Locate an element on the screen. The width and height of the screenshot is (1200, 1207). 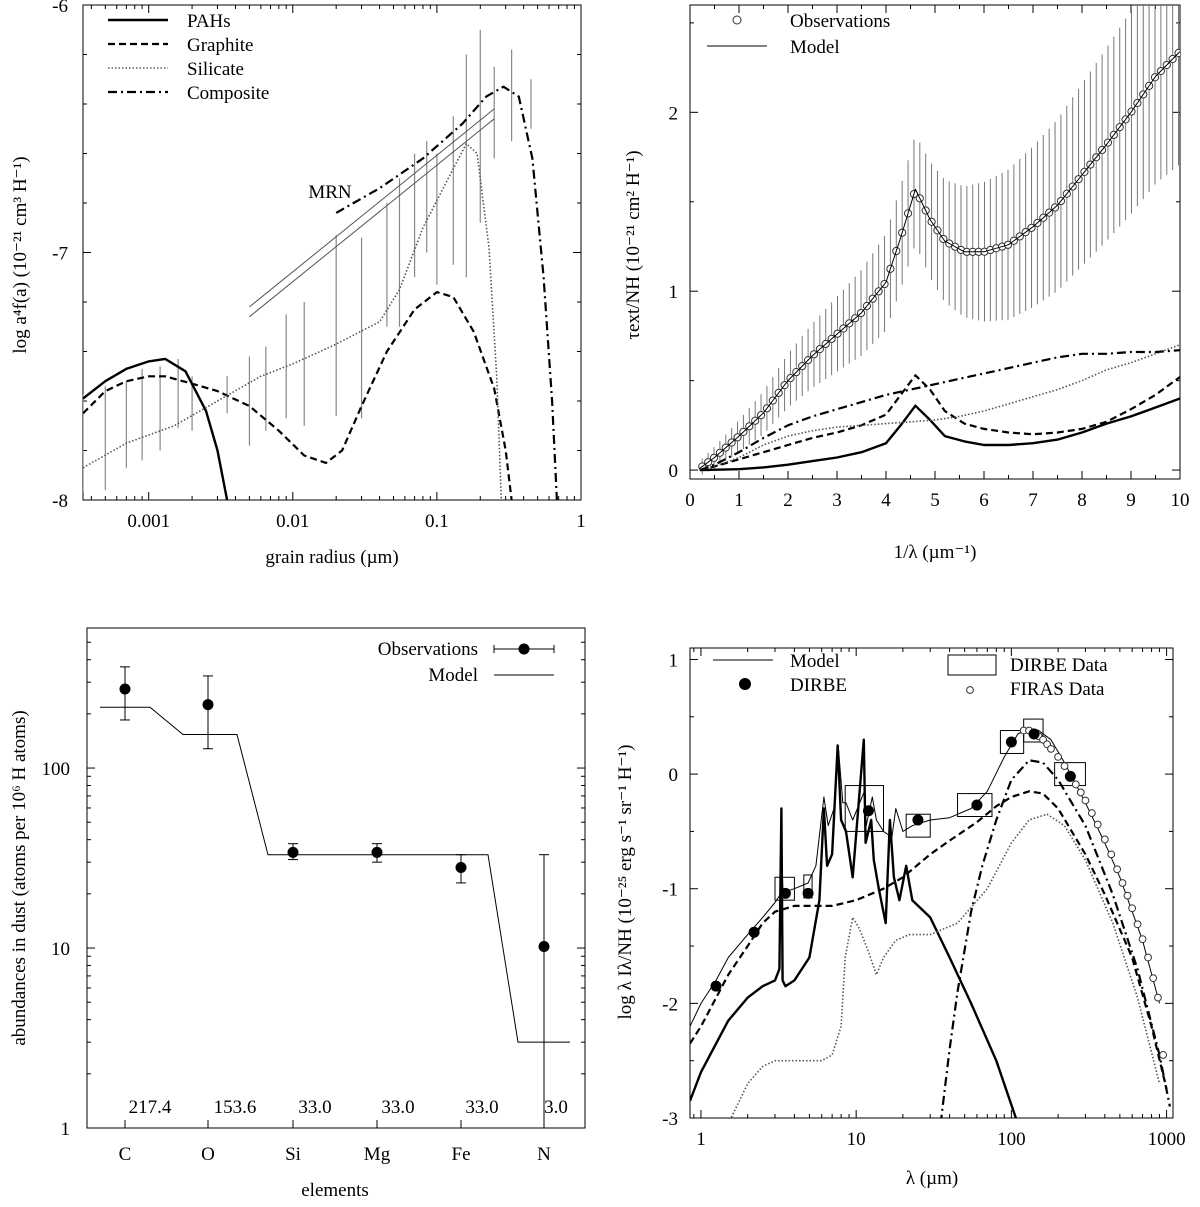
mrn-line is located at coordinates (372, 208).